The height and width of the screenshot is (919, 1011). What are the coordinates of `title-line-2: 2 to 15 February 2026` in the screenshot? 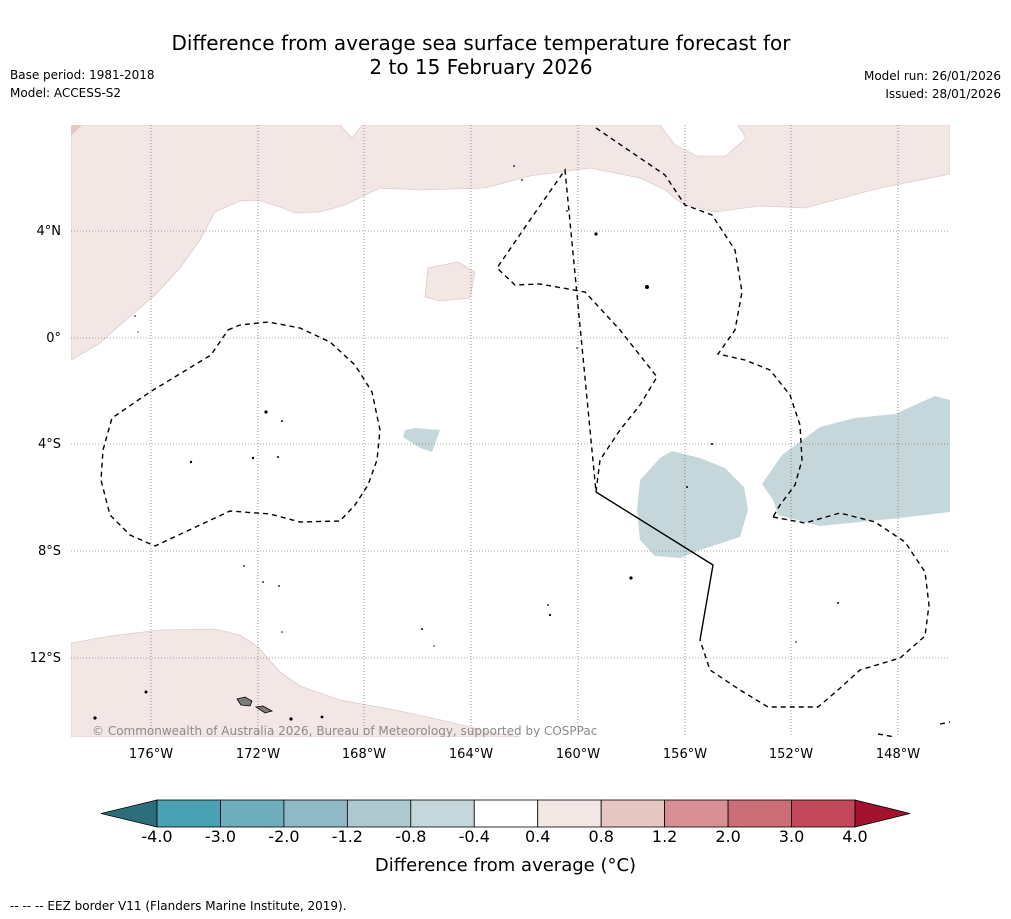 It's located at (481, 67).